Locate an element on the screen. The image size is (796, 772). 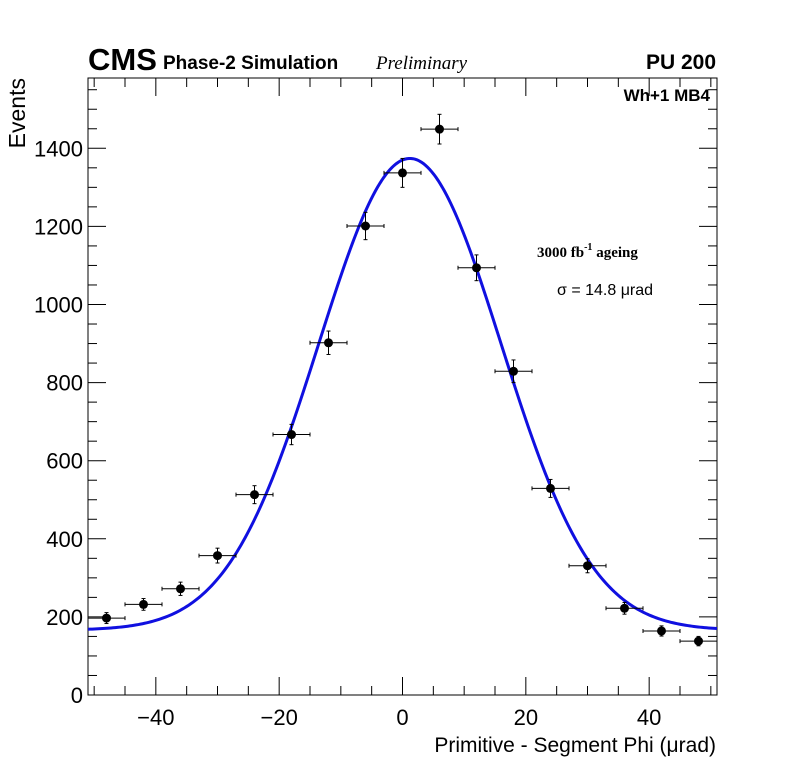
x-axis-tick-labels: −40 −20 0 20 40 is located at coordinates (399, 717).